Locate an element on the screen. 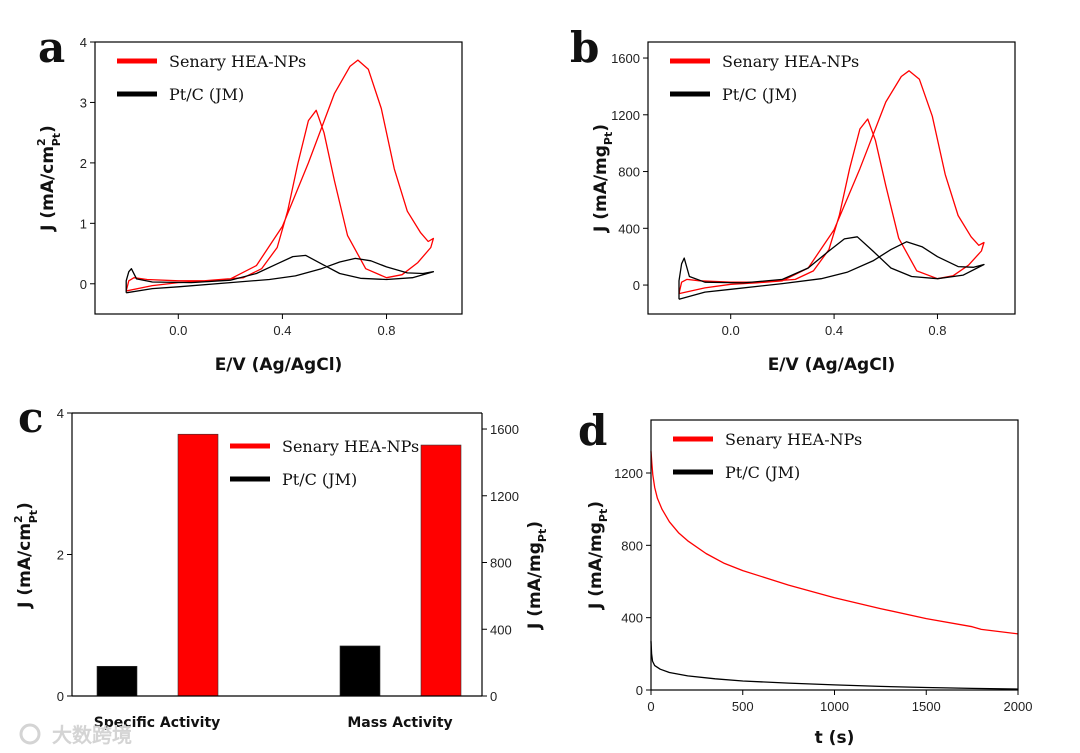 Image resolution: width=1080 pixels, height=753 pixels. y-tick-label-right: 400 is located at coordinates (501, 629).